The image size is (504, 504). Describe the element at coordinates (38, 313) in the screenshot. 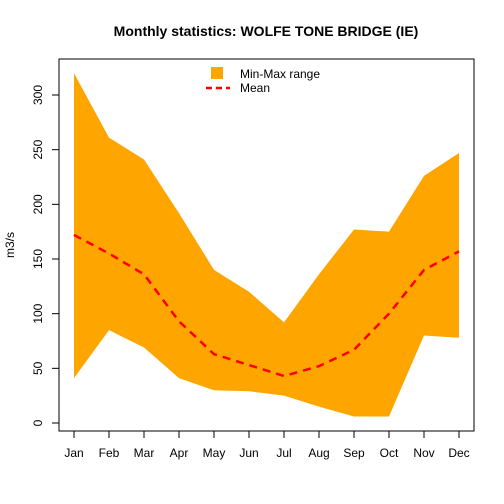

I see `y-tick-label: 100` at that location.